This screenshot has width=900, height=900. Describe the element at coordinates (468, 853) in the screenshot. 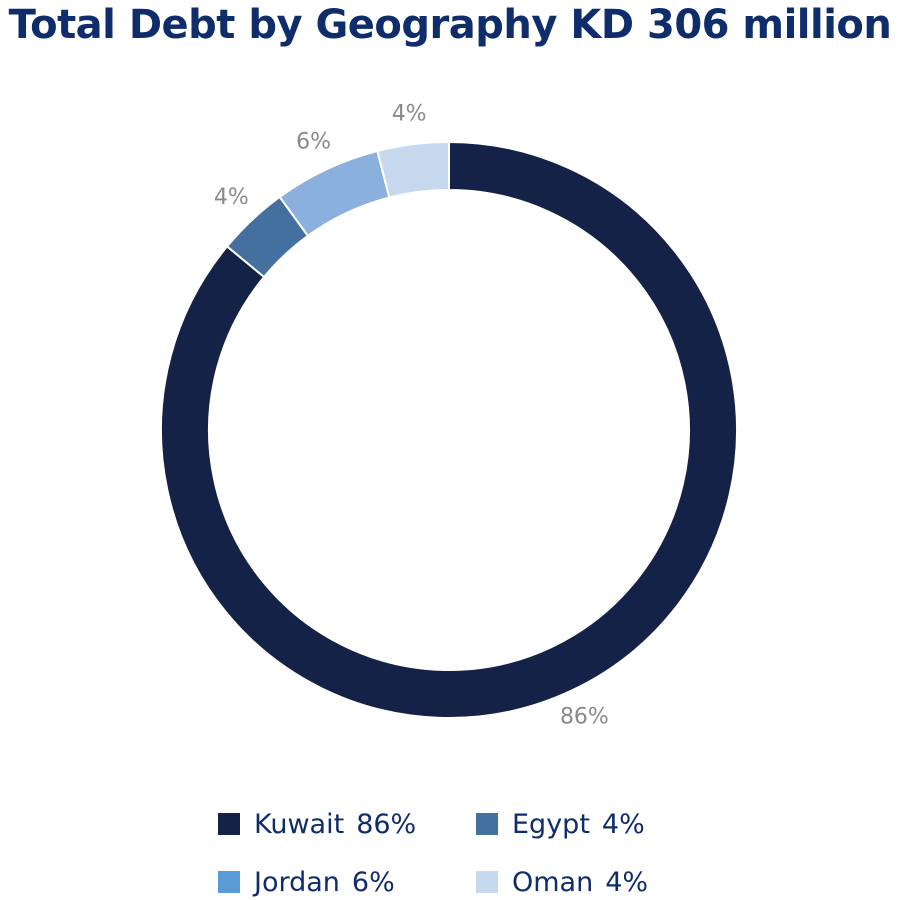

I see `legend: Kuwait 86% Egypt 4% Jordan 6% Oman 4%` at that location.